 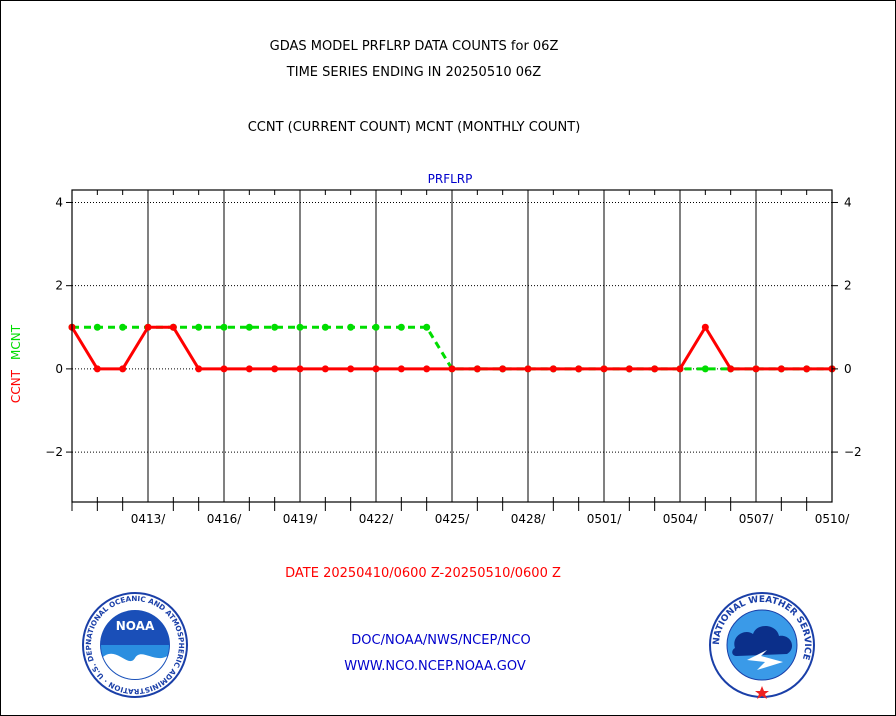 I want to click on nws-logo-icon: NATIONAL WEATHER SERVICE, so click(x=762, y=645).